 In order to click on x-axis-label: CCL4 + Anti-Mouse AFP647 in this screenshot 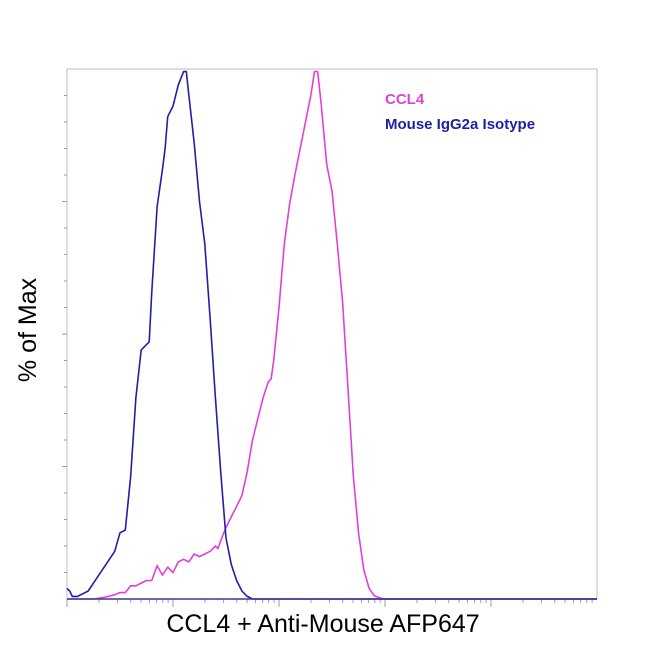, I will do `click(322, 624)`.